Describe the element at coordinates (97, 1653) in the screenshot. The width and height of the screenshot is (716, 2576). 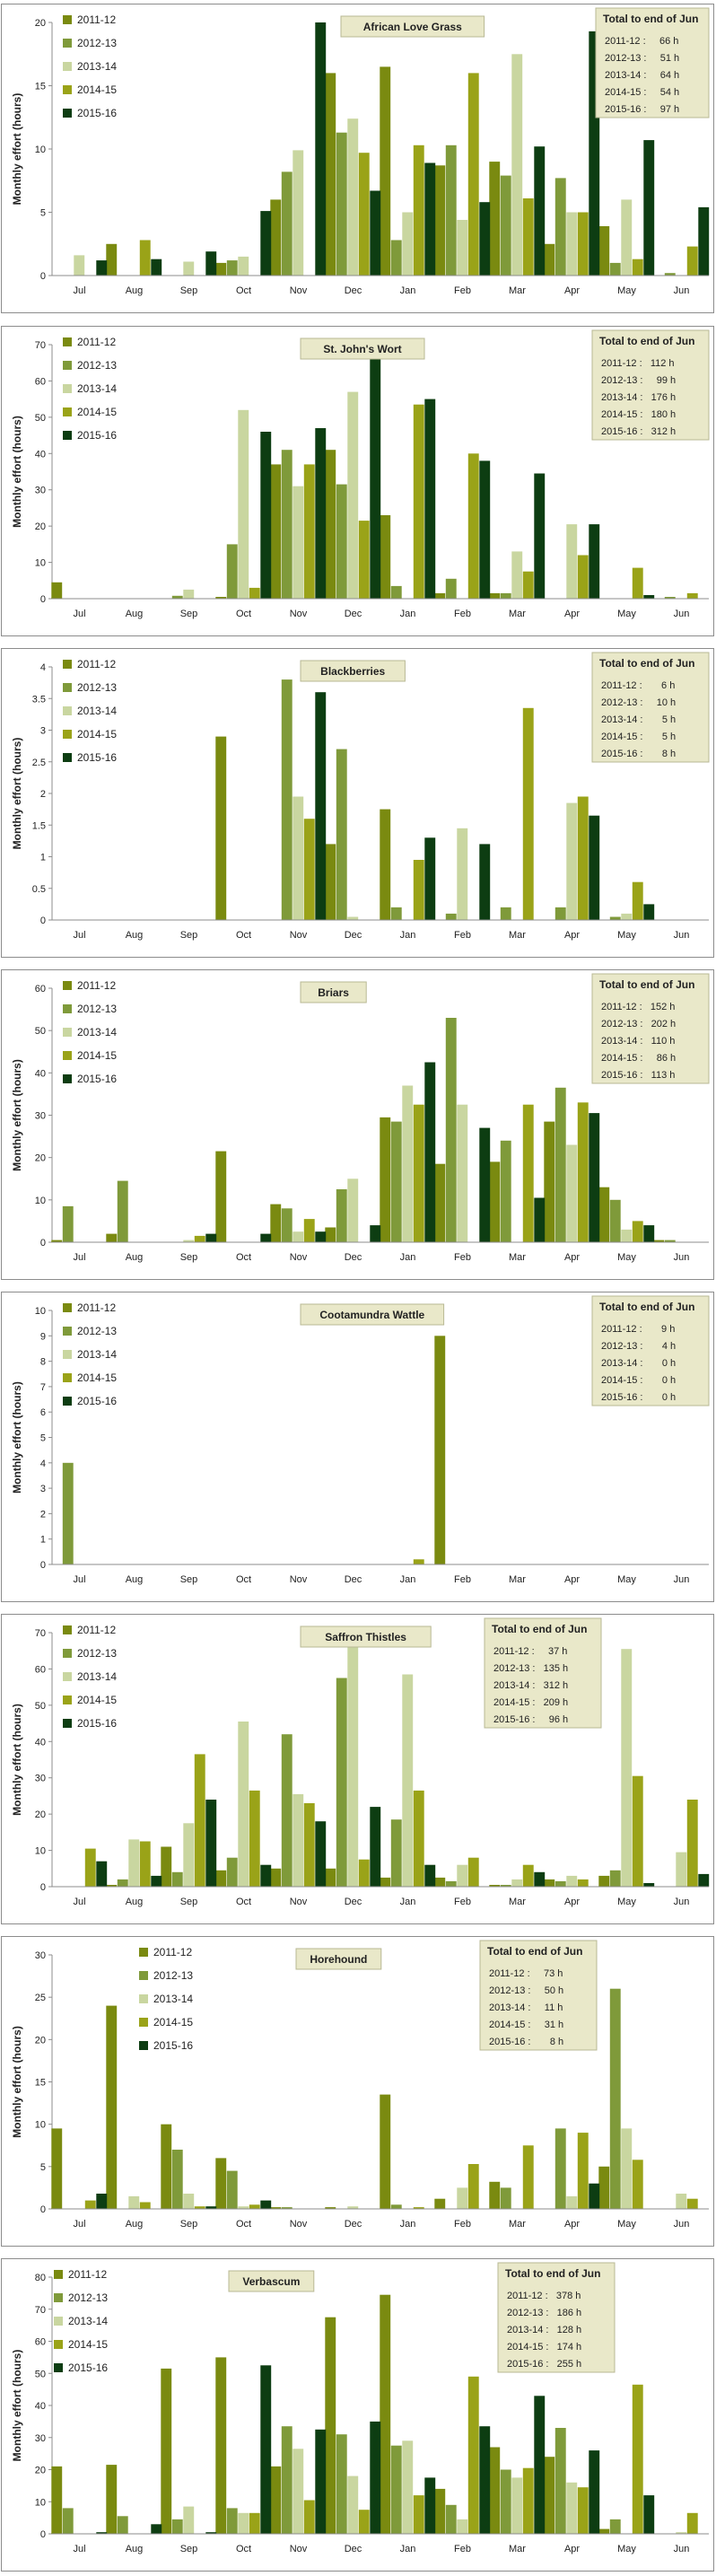
I see `legend-label-2012-13: 2012-13` at that location.